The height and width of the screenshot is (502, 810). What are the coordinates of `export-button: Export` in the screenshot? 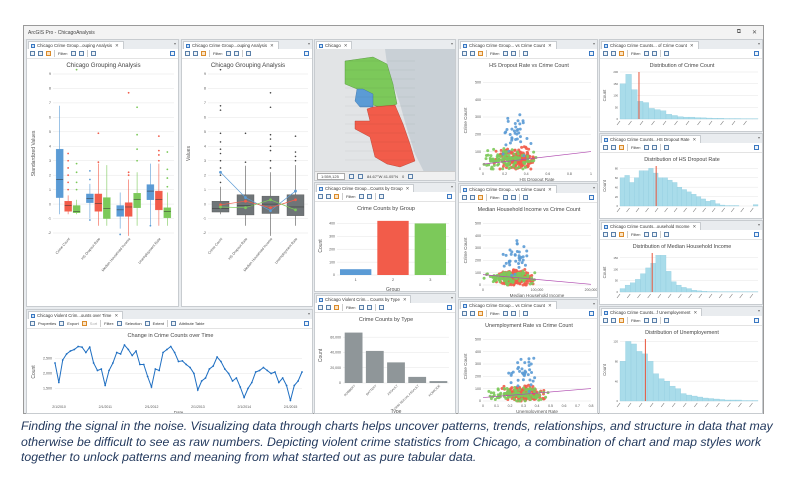 It's located at (73, 323).